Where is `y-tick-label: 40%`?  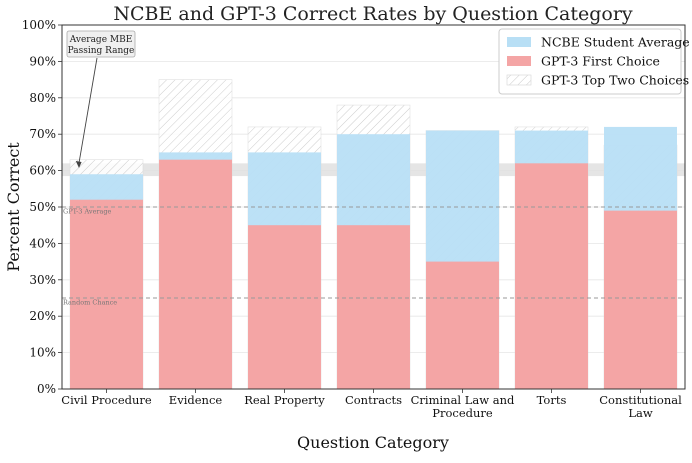 y-tick-label: 40% is located at coordinates (42, 243).